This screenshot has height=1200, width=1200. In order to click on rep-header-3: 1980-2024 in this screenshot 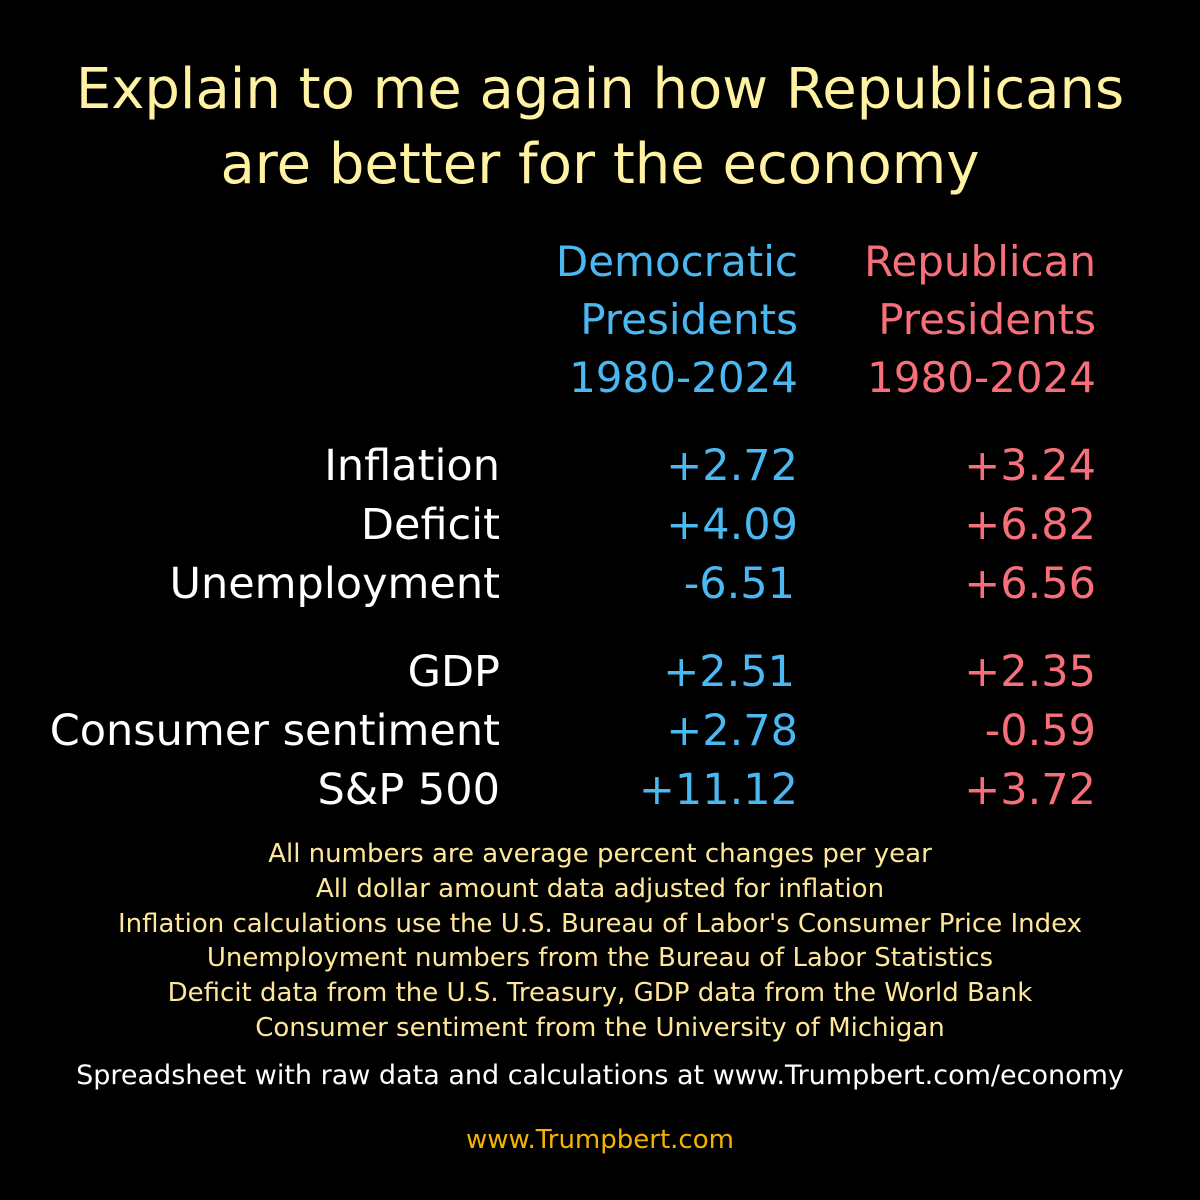, I will do `click(981, 377)`.